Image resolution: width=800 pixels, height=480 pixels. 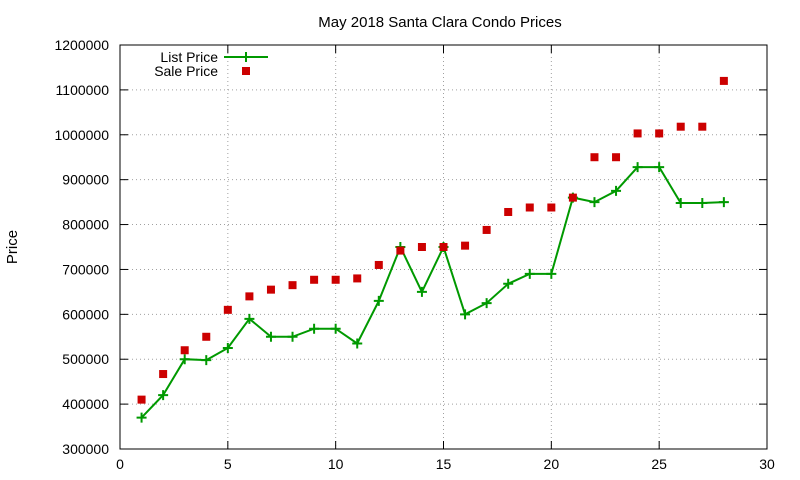 I want to click on y-tick-label: 900000, so click(x=85, y=180).